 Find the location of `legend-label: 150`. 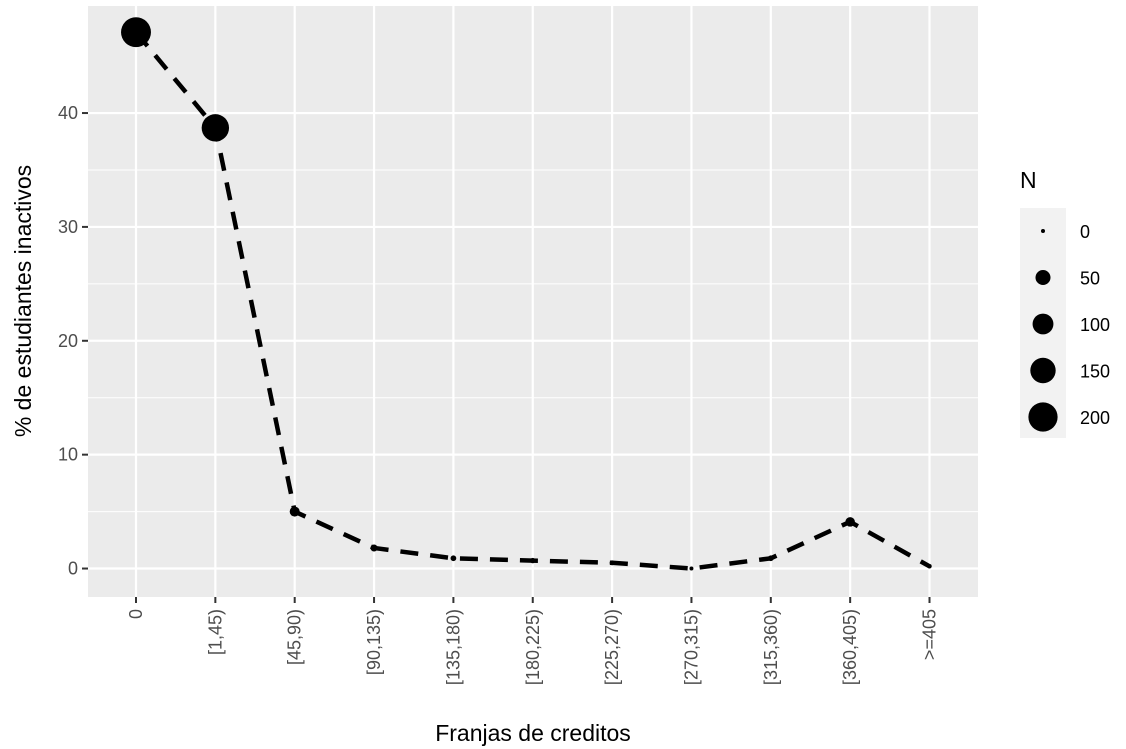

legend-label: 150 is located at coordinates (1095, 372).